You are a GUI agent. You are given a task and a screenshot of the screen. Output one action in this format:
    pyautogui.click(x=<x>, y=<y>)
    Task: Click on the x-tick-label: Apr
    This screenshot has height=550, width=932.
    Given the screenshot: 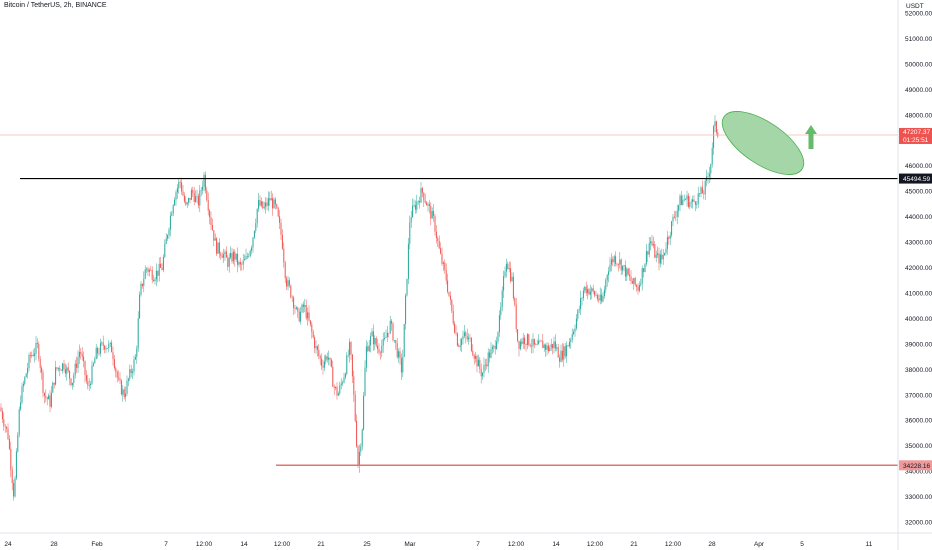 What is the action you would take?
    pyautogui.click(x=759, y=544)
    